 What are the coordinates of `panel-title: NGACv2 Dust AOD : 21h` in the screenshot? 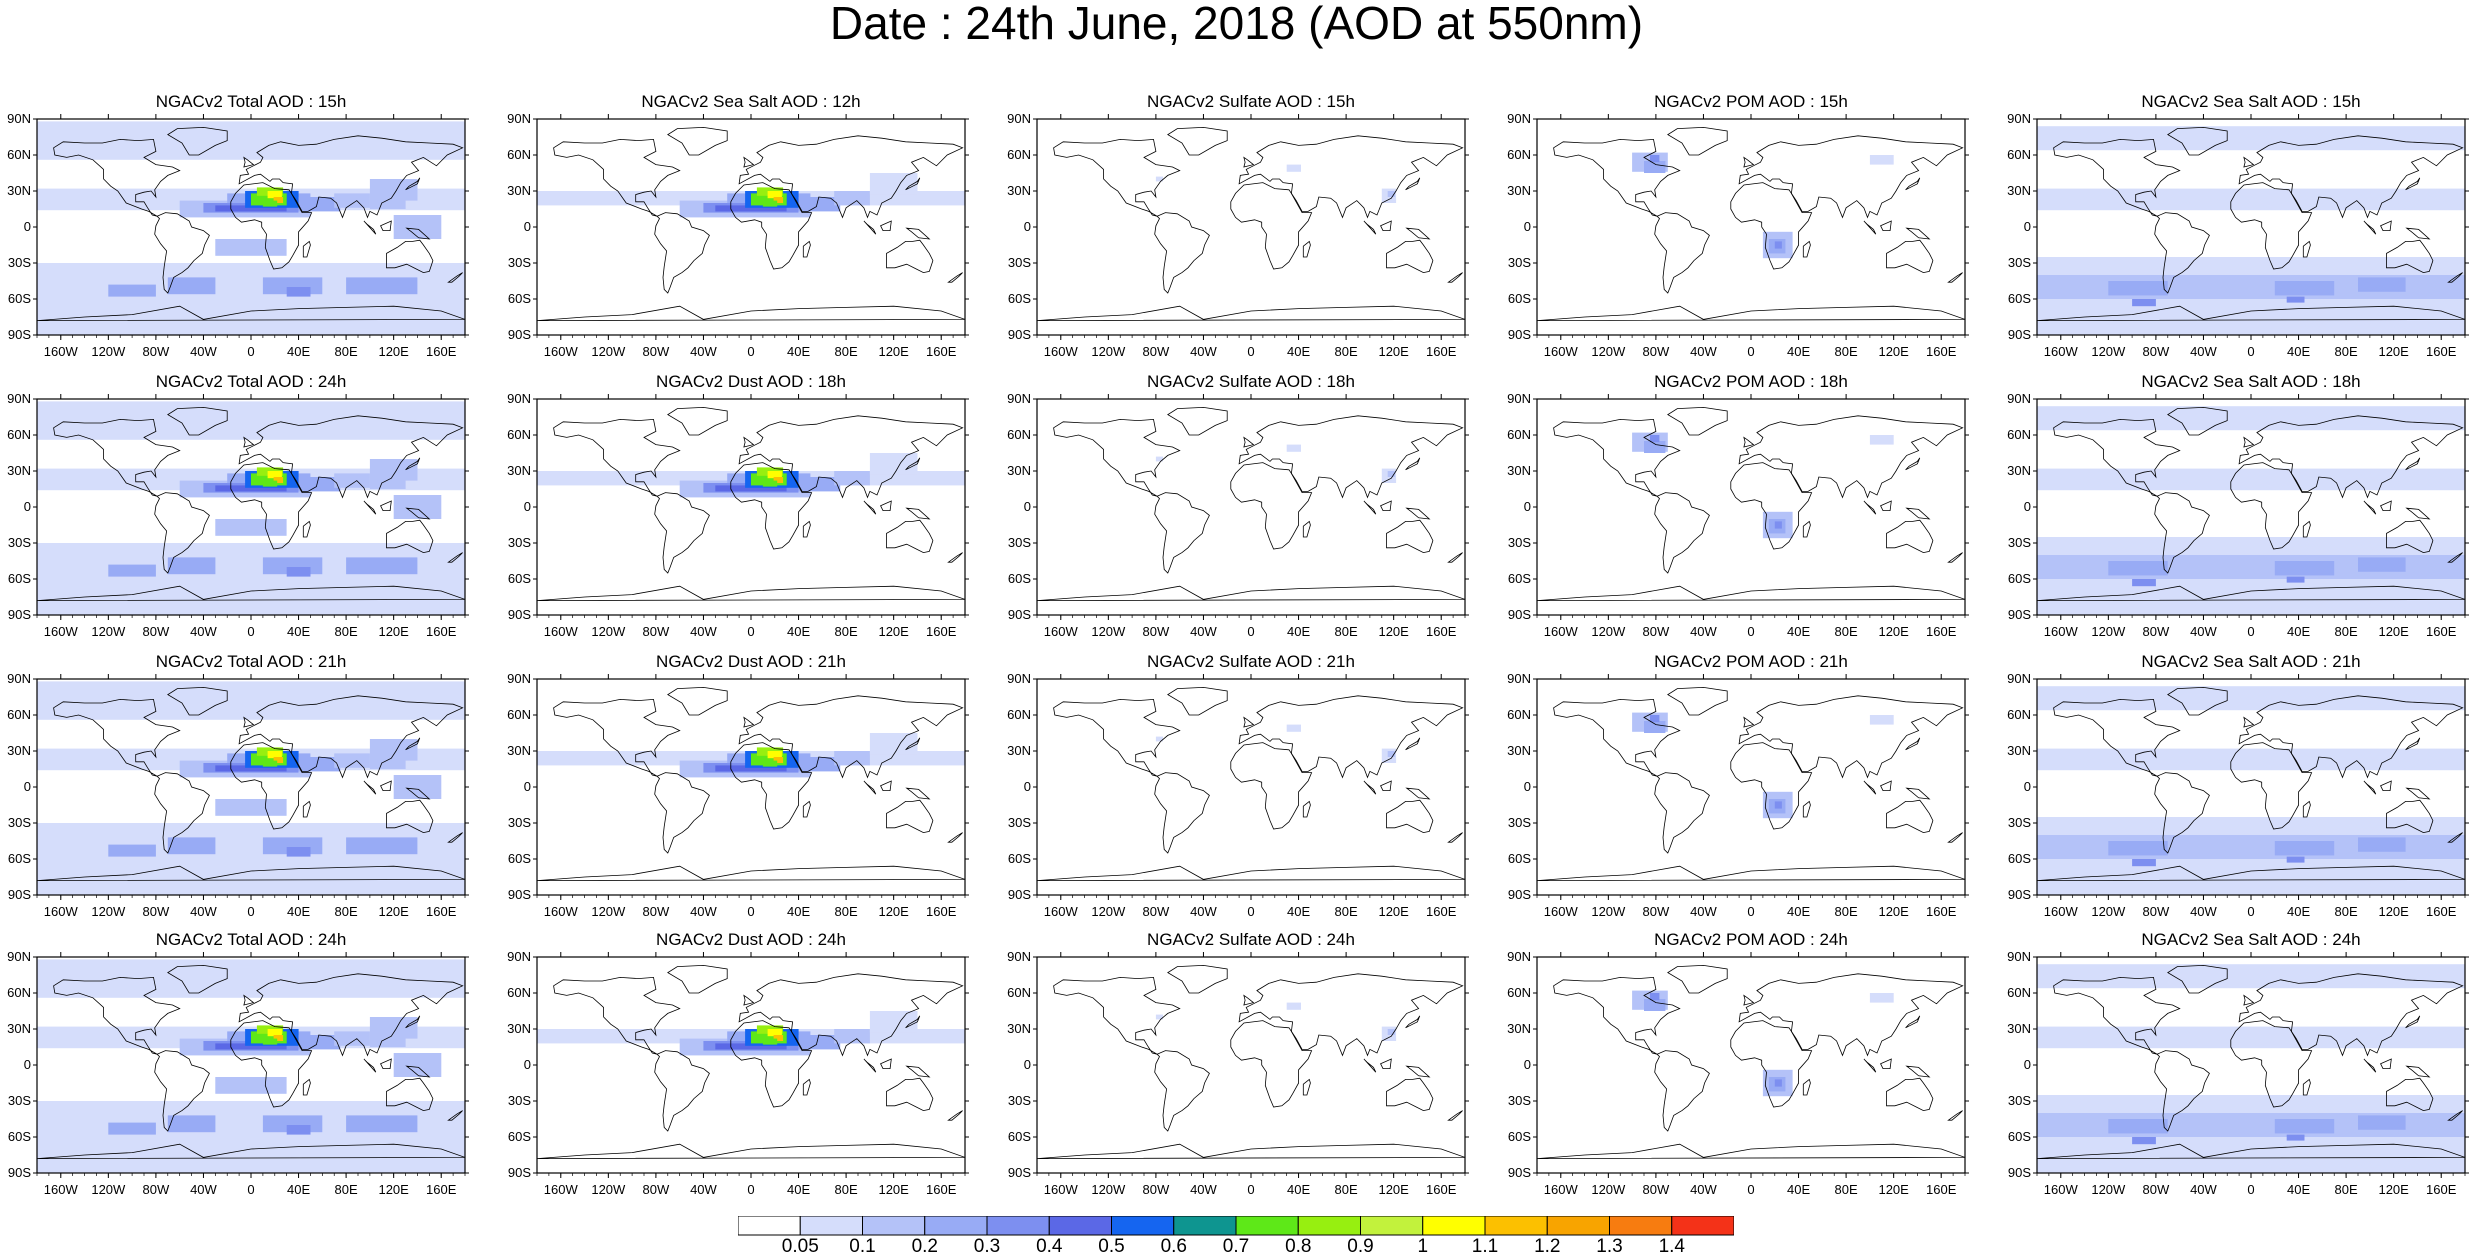 It's located at (751, 661).